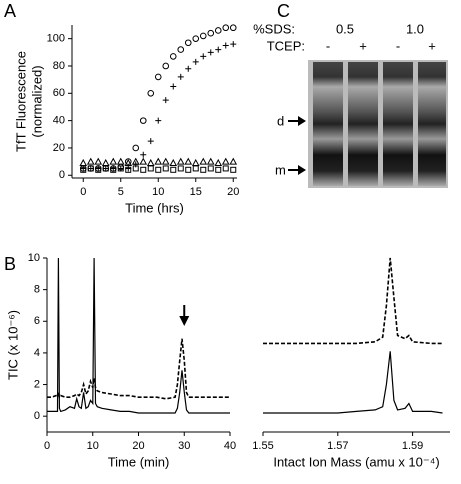 The width and height of the screenshot is (461, 484). What do you see at coordinates (56, 39) in the screenshot?
I see `y-tick-label: 100` at bounding box center [56, 39].